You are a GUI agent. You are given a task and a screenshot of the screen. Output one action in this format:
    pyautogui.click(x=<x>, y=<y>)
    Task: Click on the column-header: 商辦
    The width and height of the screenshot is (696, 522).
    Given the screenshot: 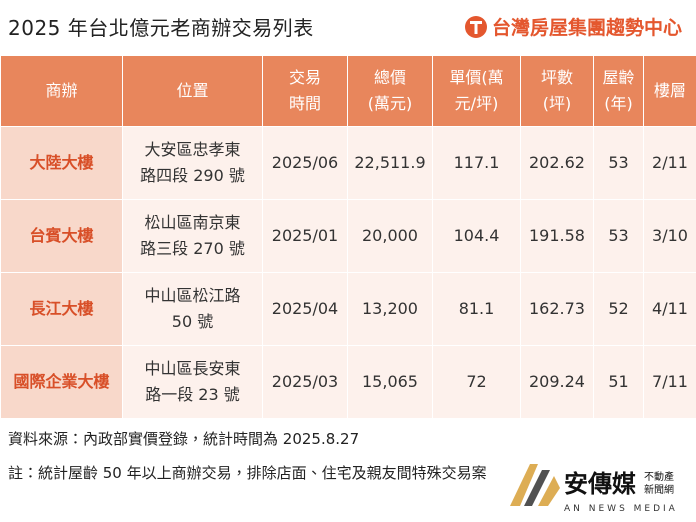 What is the action you would take?
    pyautogui.click(x=61, y=91)
    